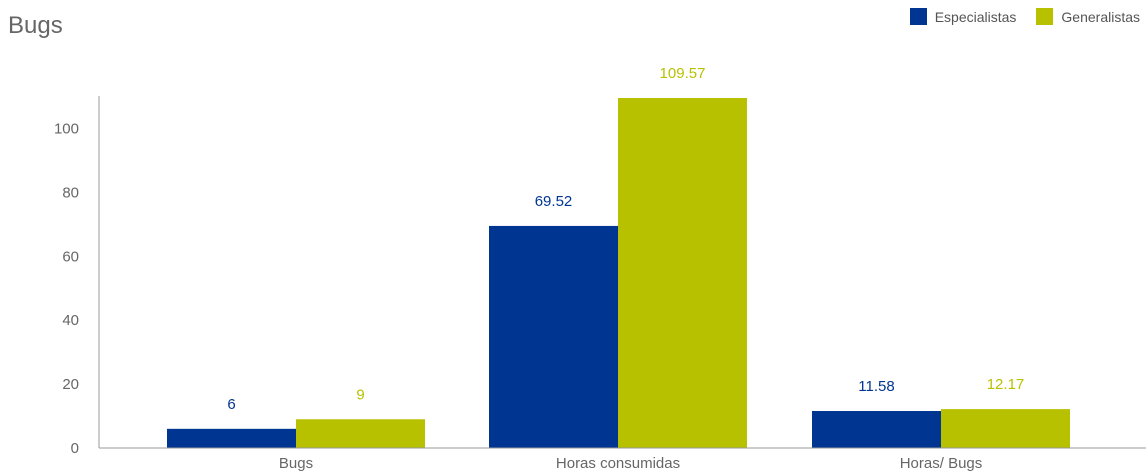 The height and width of the screenshot is (471, 1146). I want to click on data-label-especialistas-0: 6, so click(231, 404).